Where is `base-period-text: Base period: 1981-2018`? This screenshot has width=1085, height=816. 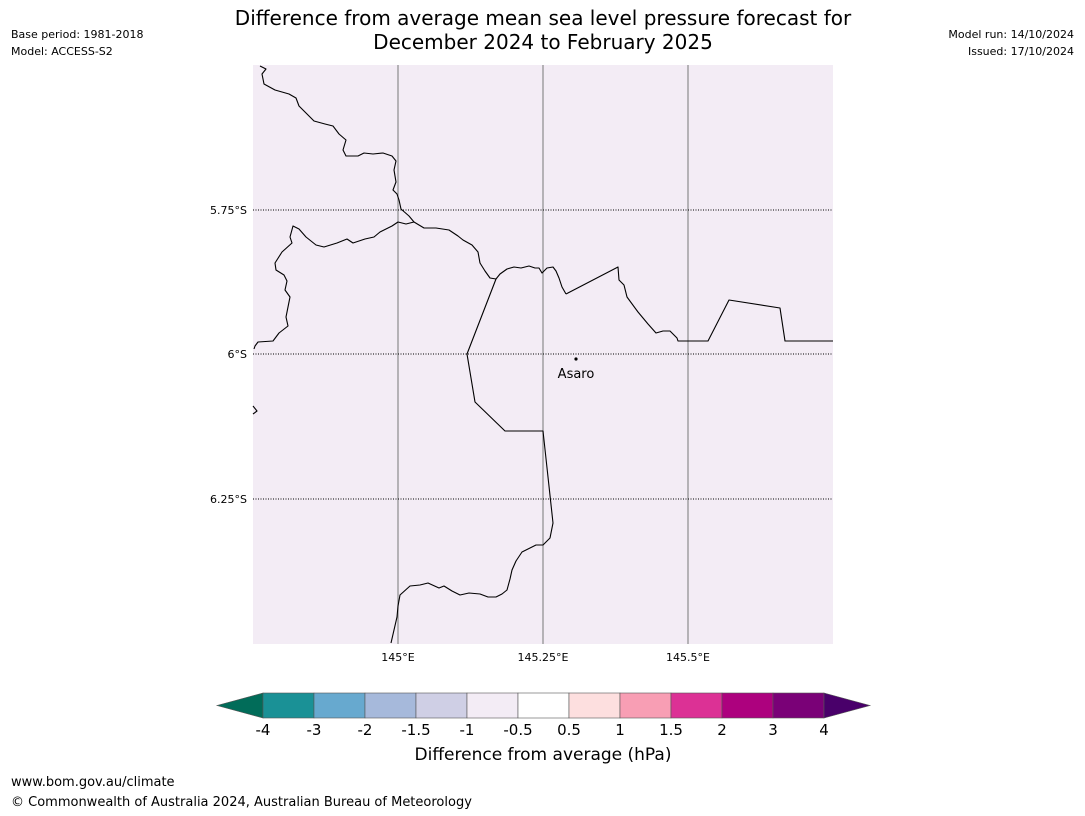
base-period-text: Base period: 1981-2018 is located at coordinates (77, 34).